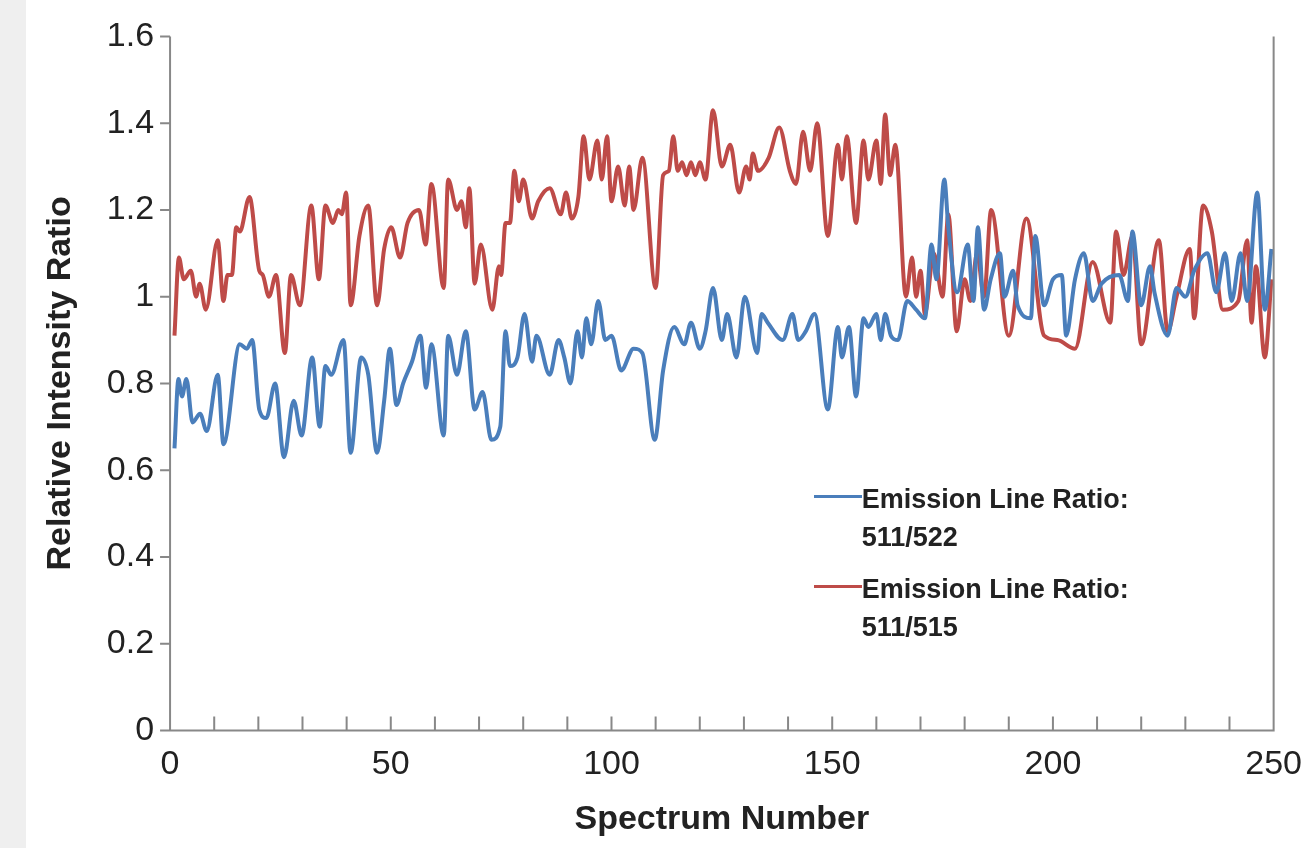 This screenshot has height=848, width=1316. What do you see at coordinates (1053, 762) in the screenshot?
I see `x-tick-label: 200` at bounding box center [1053, 762].